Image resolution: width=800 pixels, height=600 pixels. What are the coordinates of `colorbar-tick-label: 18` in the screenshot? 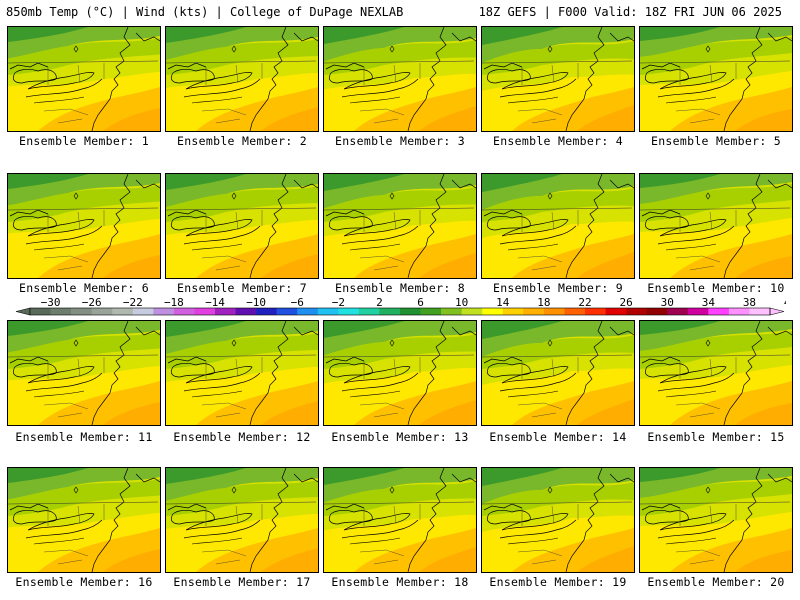 It's located at (543, 303).